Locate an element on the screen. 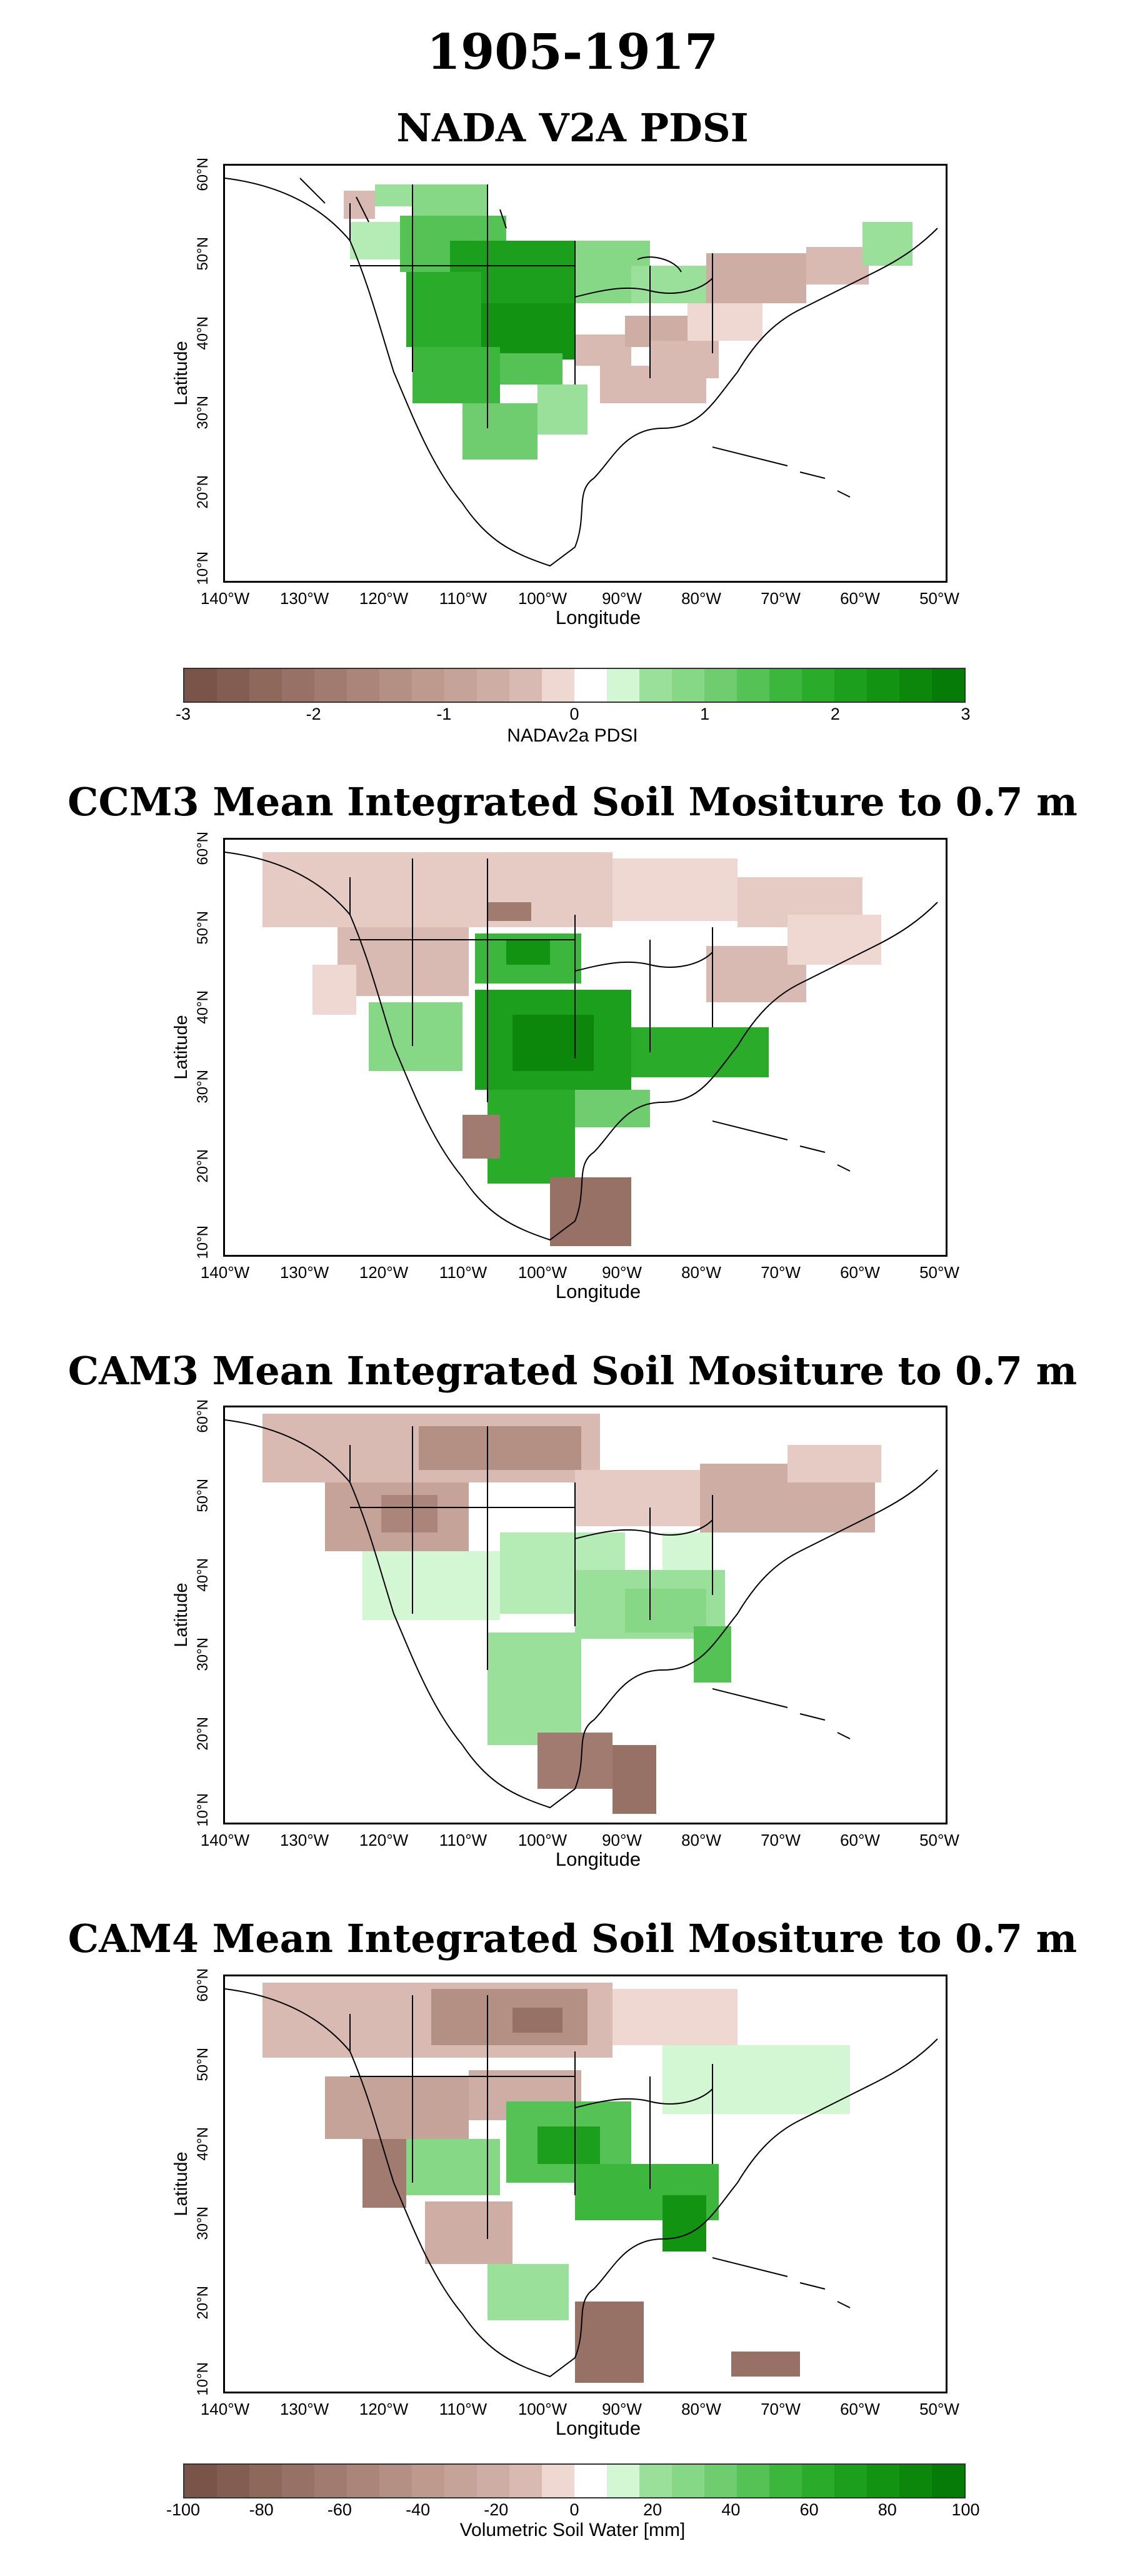  panel-2-coastlines is located at coordinates (581, 1046).